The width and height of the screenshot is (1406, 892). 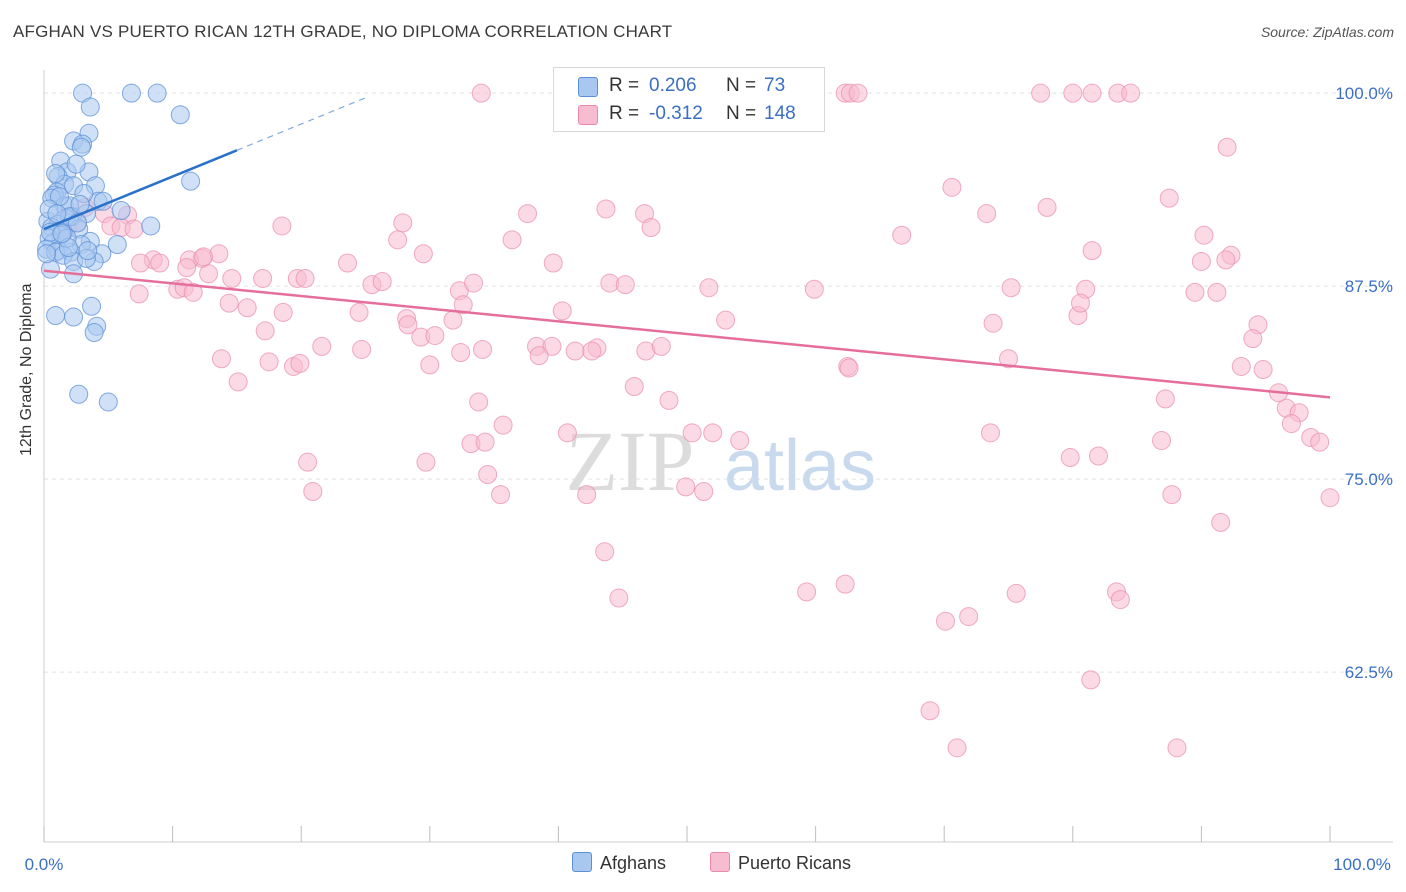 What do you see at coordinates (676, 113) in the screenshot?
I see `r-value: -0.312` at bounding box center [676, 113].